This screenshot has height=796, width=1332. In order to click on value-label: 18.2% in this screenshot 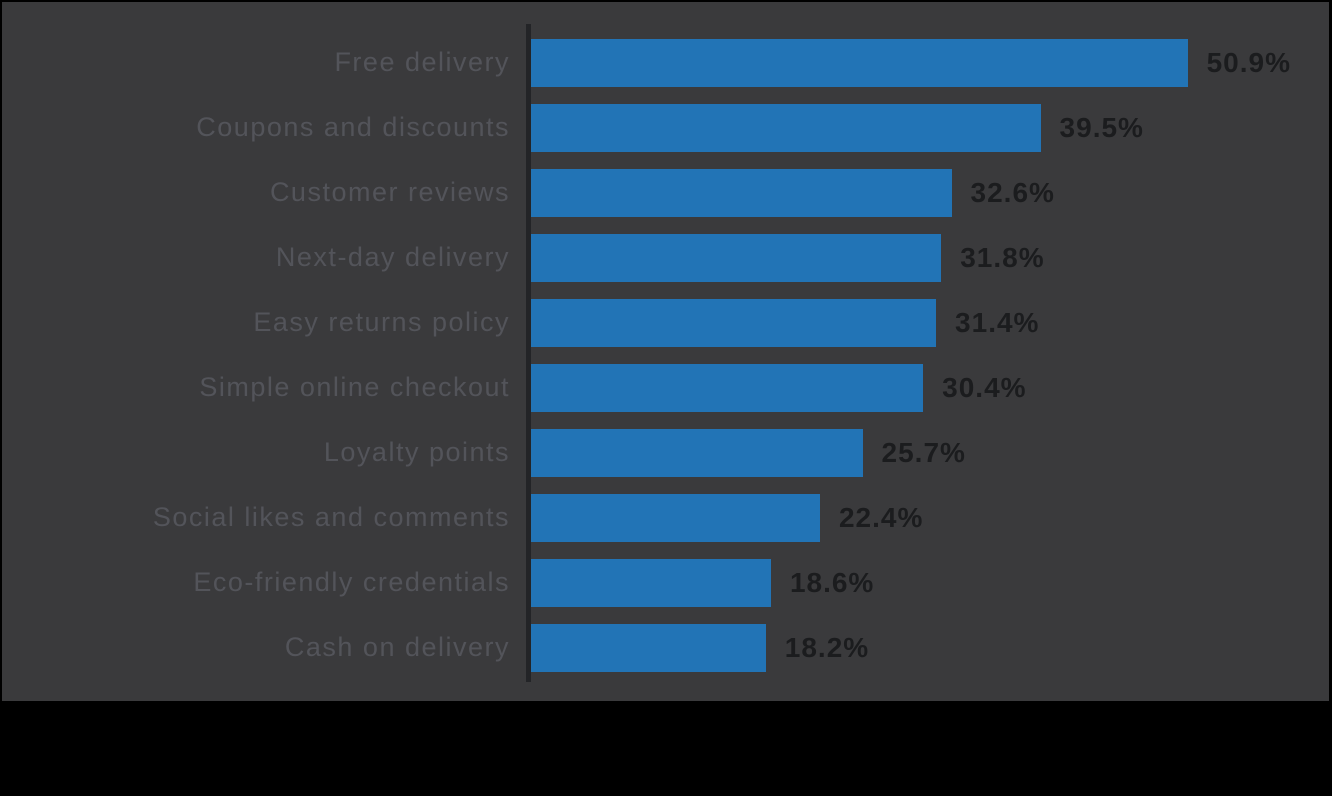, I will do `click(827, 647)`.